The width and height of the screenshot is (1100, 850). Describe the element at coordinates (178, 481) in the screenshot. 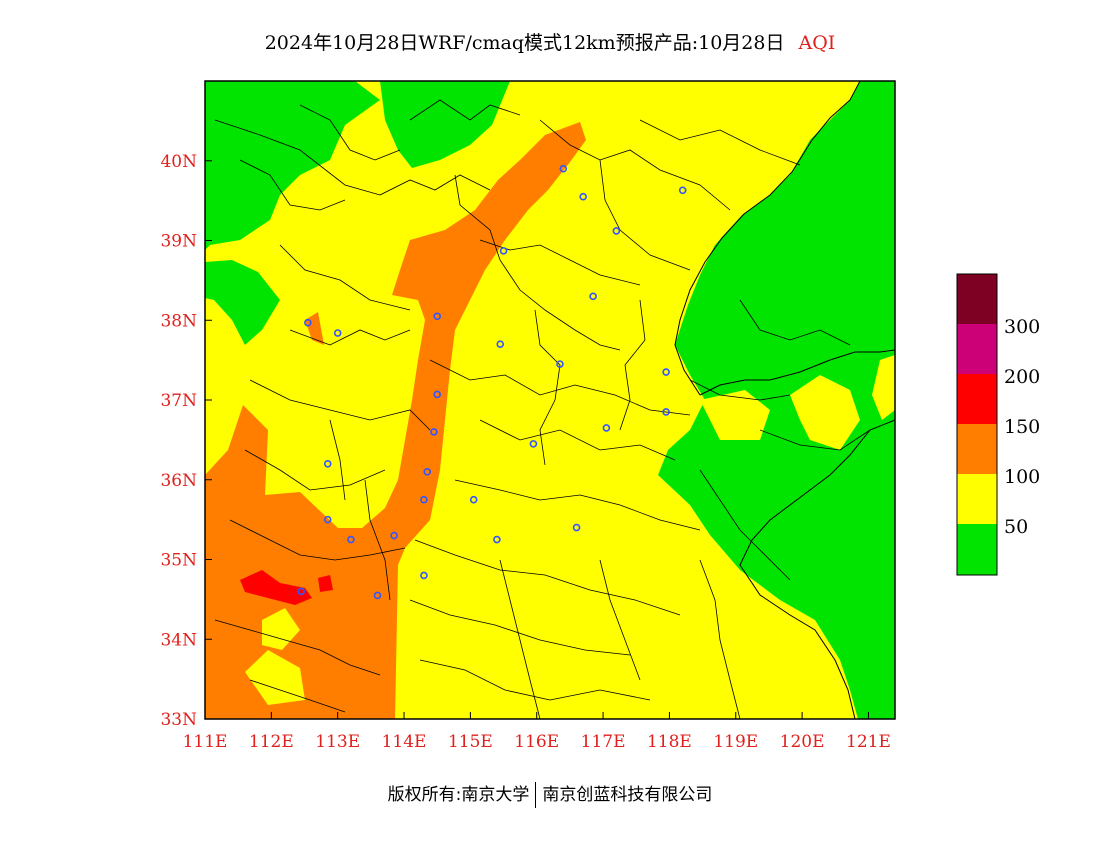

I see `y-tick-label: 36N` at that location.